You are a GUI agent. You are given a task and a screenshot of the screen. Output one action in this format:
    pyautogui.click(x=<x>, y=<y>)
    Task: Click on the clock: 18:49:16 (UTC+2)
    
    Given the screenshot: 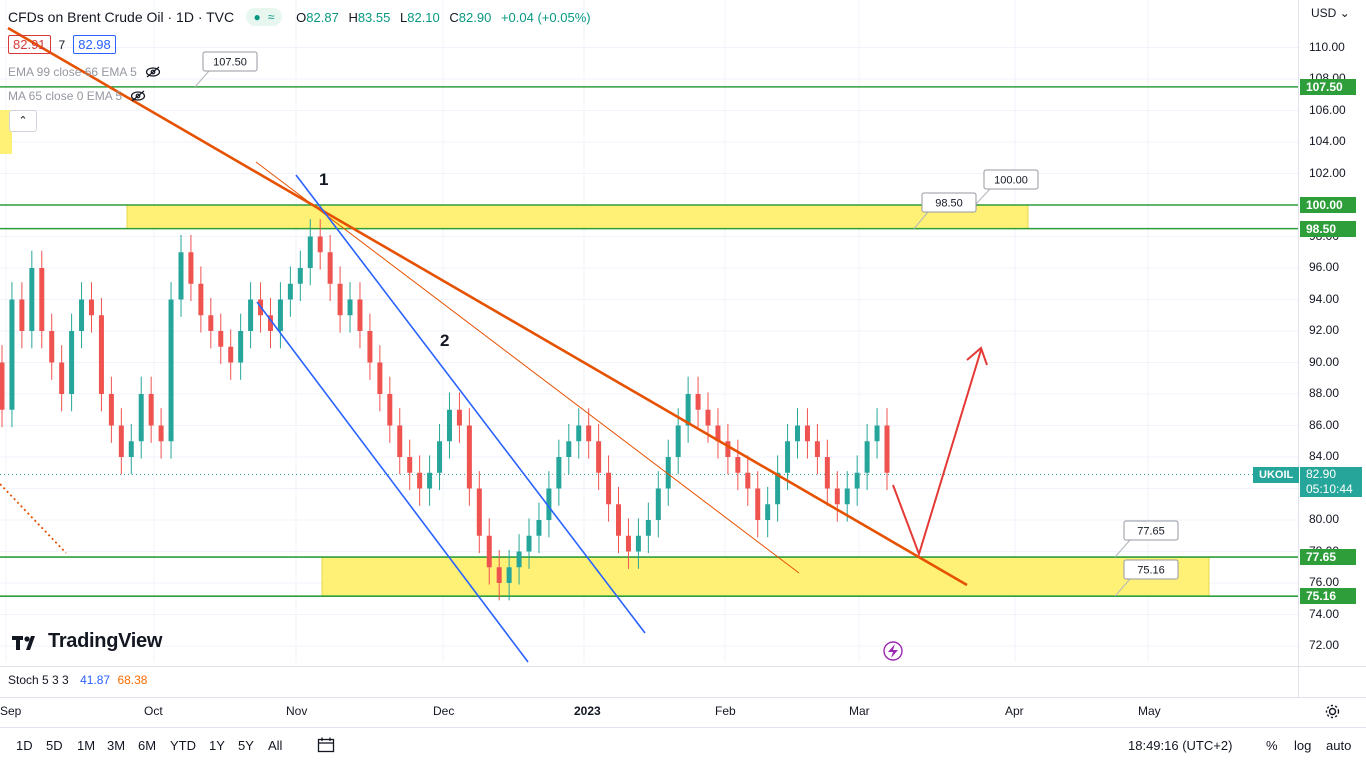 What is the action you would take?
    pyautogui.click(x=1180, y=745)
    